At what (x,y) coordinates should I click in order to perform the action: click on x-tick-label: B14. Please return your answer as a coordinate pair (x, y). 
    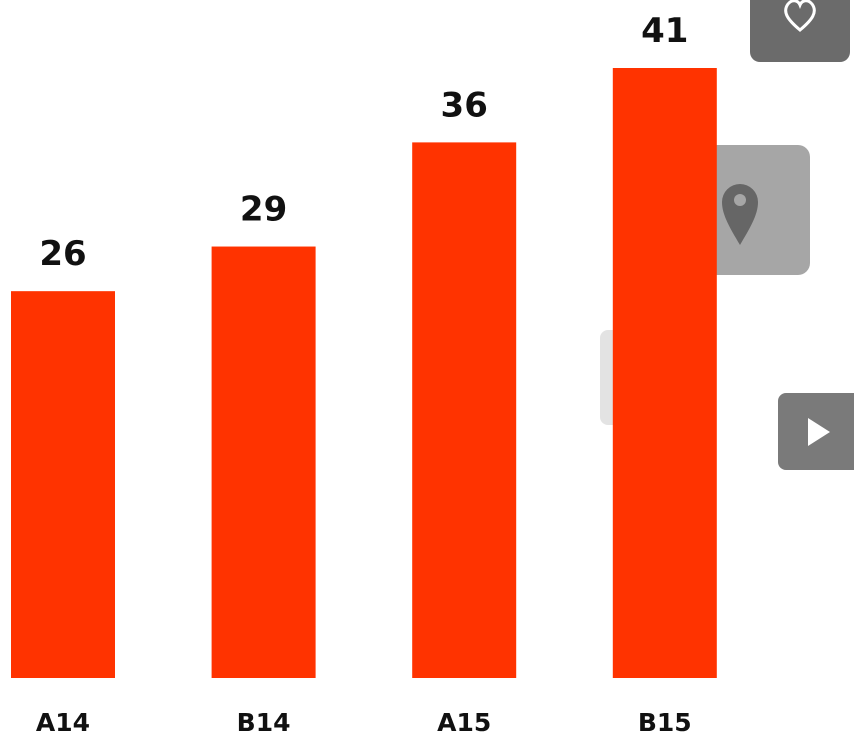
    Looking at the image, I should click on (264, 722).